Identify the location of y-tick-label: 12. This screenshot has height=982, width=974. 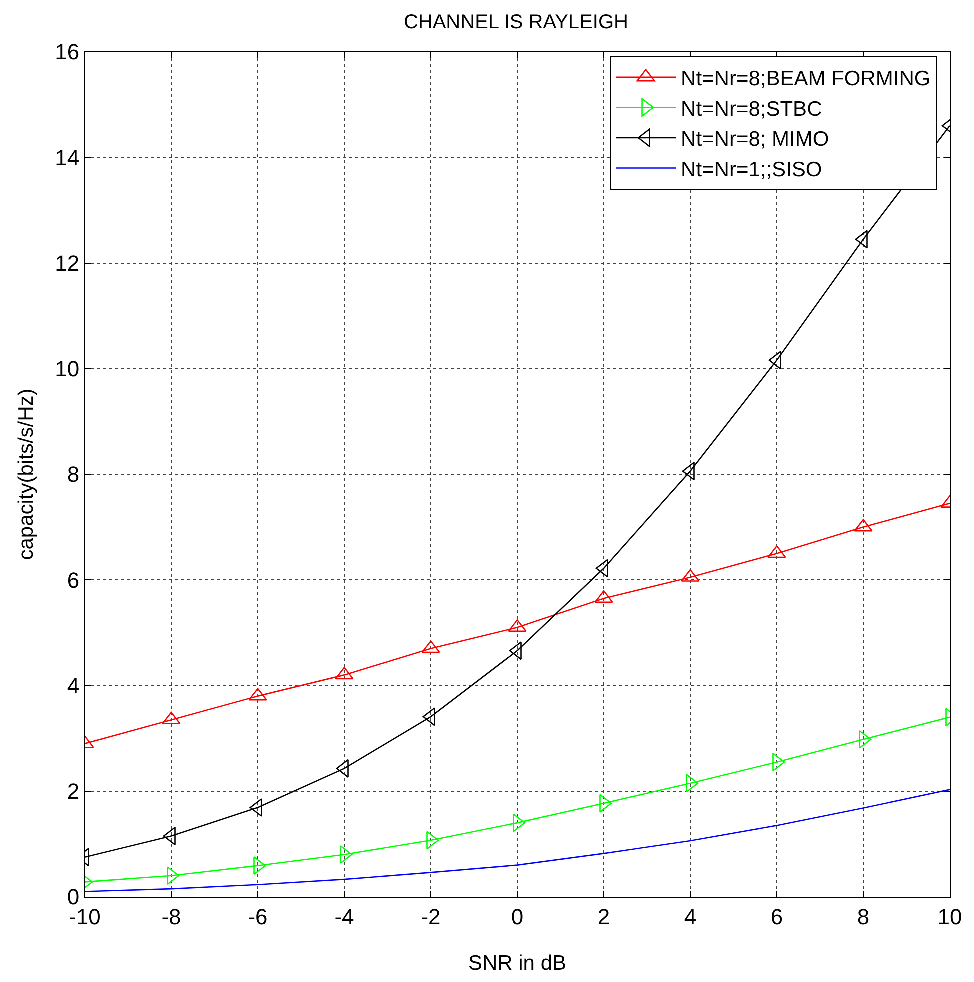
(67, 263).